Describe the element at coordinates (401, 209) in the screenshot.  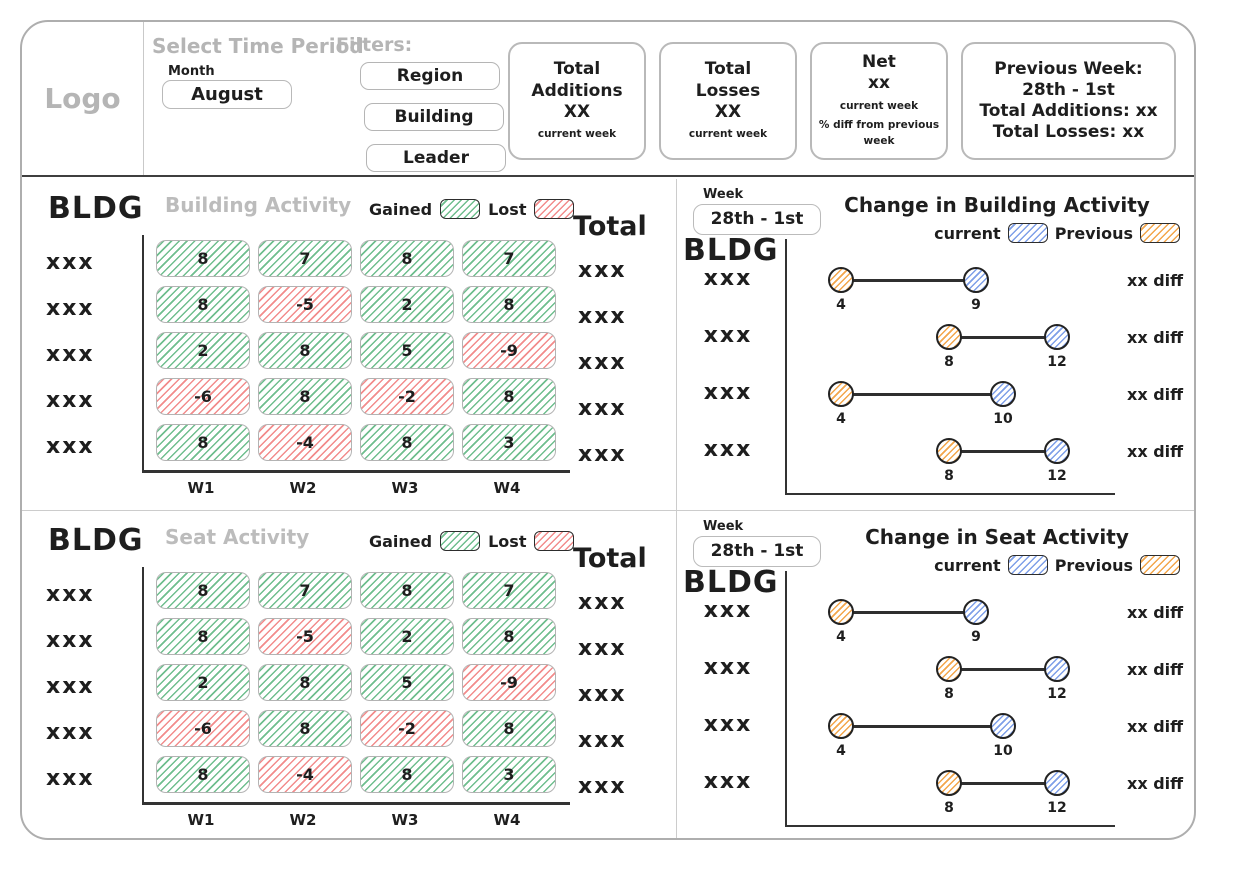
I see `legend-gained-label: Gained` at that location.